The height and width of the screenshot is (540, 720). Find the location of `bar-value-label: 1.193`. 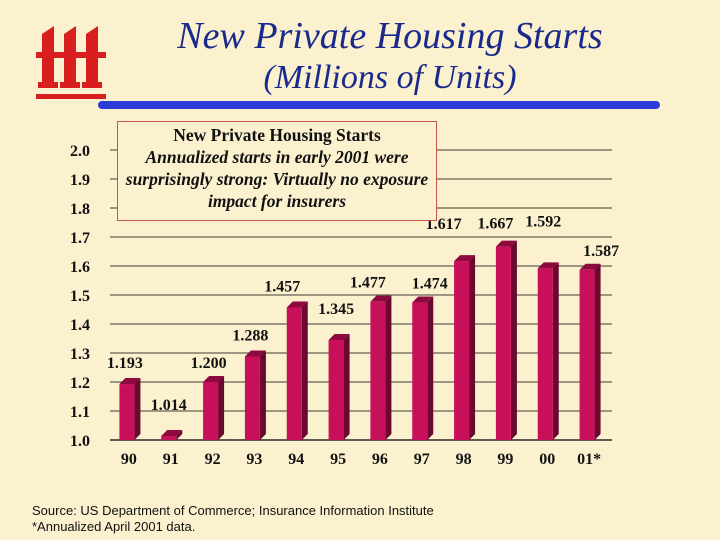

bar-value-label: 1.193 is located at coordinates (125, 363).